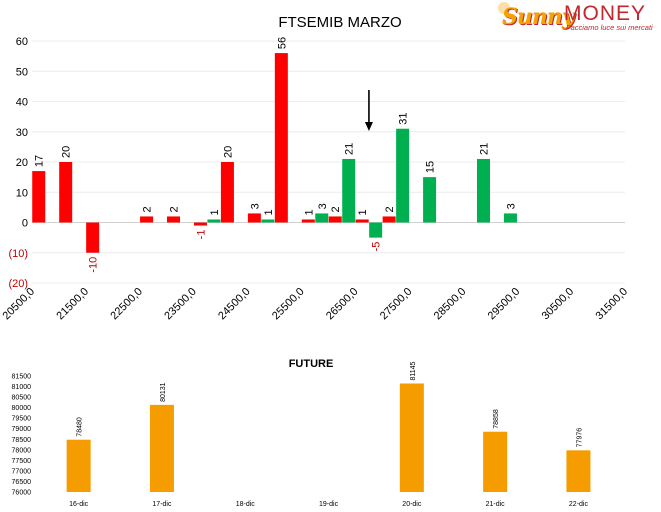 The height and width of the screenshot is (512, 661). I want to click on y-tick-label: 81000, so click(22, 387).